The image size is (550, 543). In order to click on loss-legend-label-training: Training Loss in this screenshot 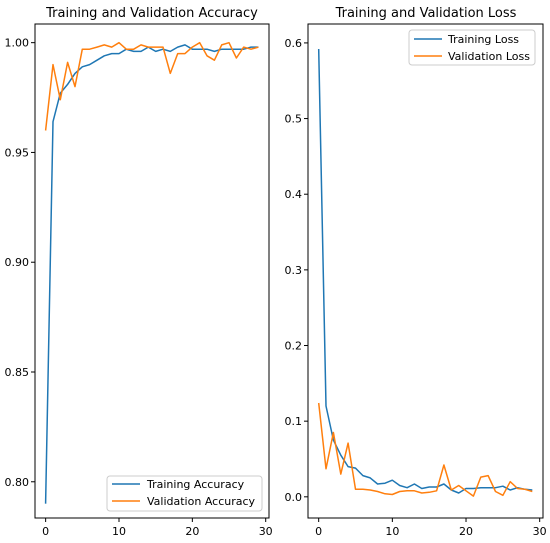, I will do `click(483, 39)`.